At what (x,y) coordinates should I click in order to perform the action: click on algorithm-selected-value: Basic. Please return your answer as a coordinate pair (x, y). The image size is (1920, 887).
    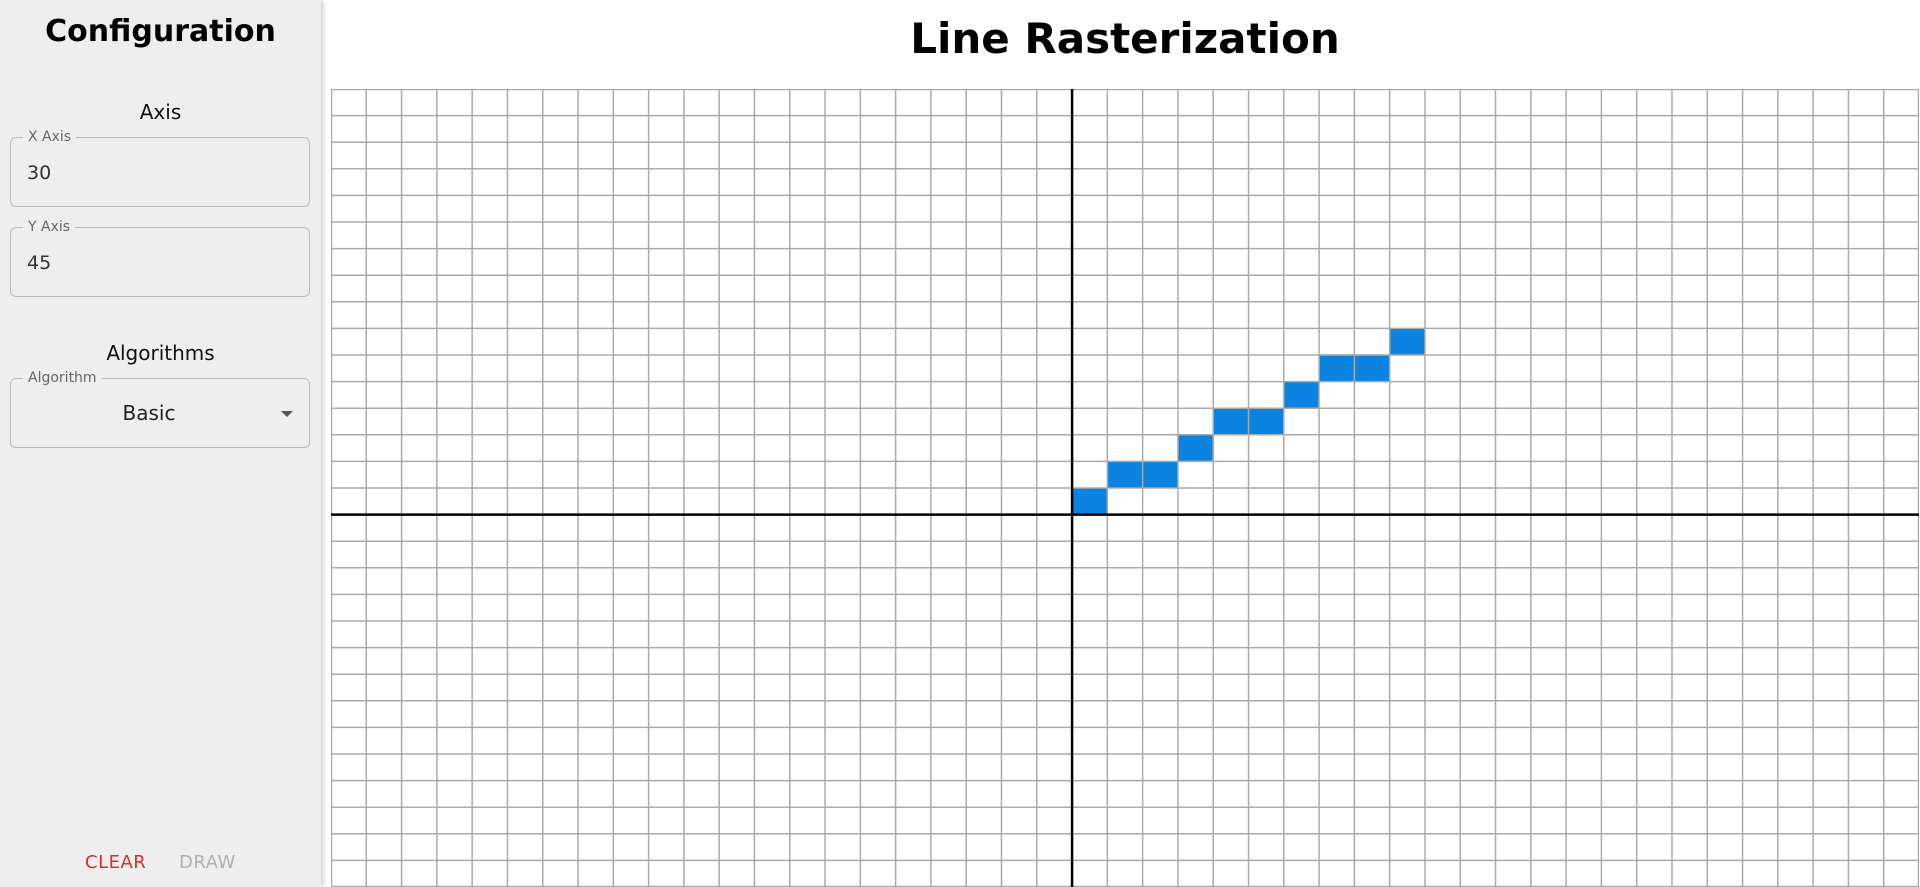
    Looking at the image, I should click on (149, 413).